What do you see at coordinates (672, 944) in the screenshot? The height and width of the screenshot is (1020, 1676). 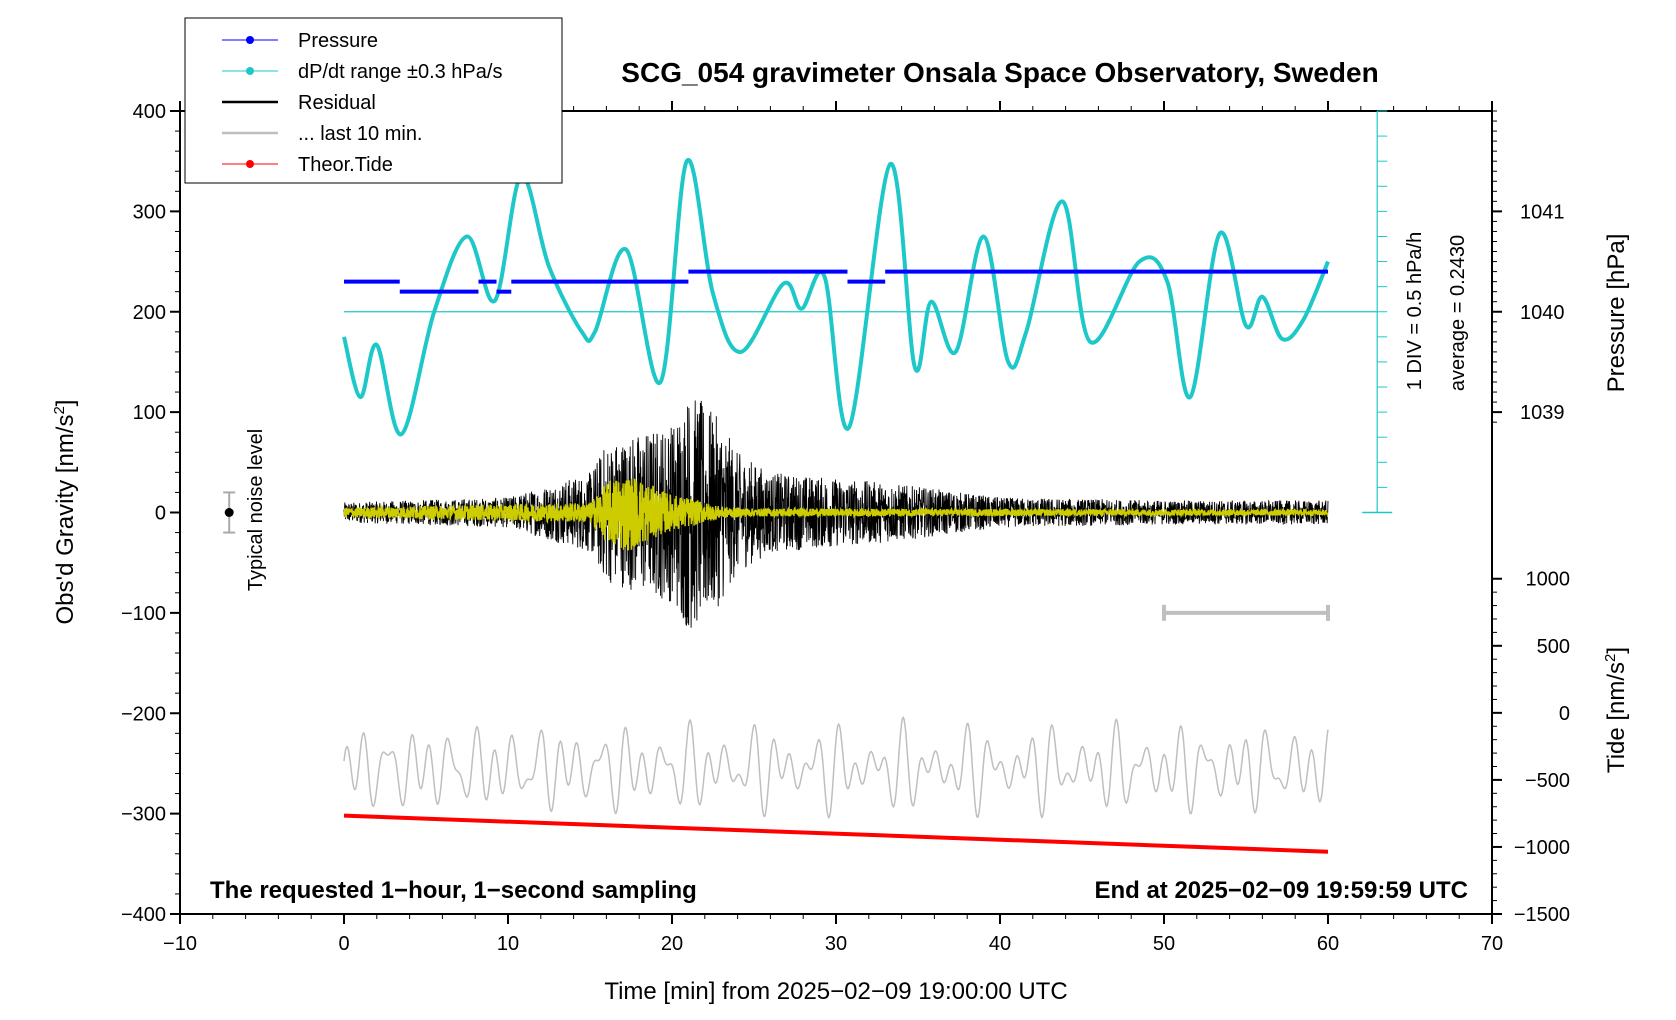 I see `x-tick-label: 20` at bounding box center [672, 944].